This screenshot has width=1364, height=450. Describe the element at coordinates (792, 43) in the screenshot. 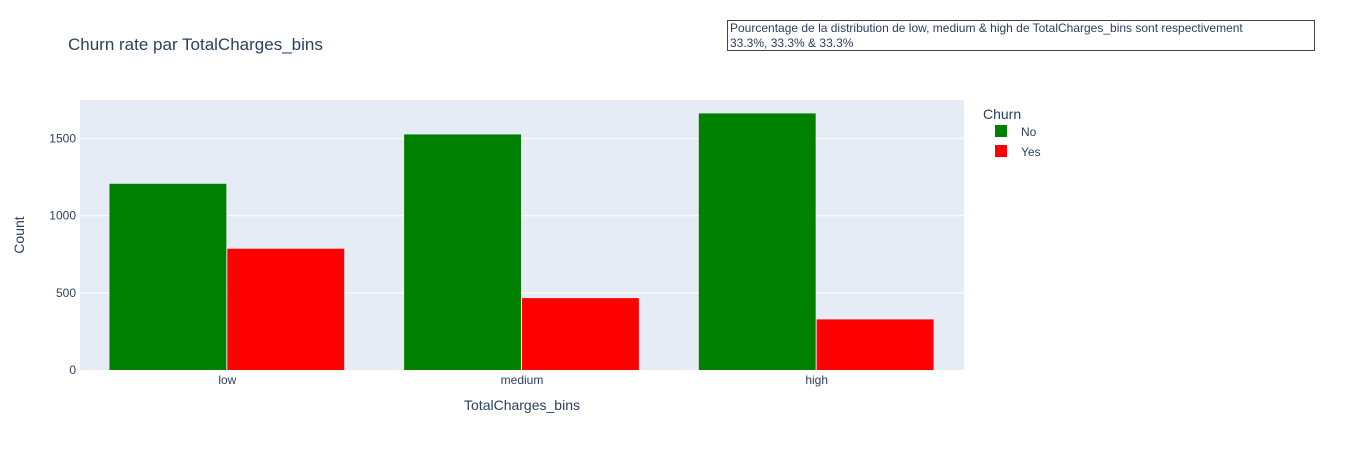

I see `annotation-line-2: 33.3%, 33.3% & 33.3%` at that location.